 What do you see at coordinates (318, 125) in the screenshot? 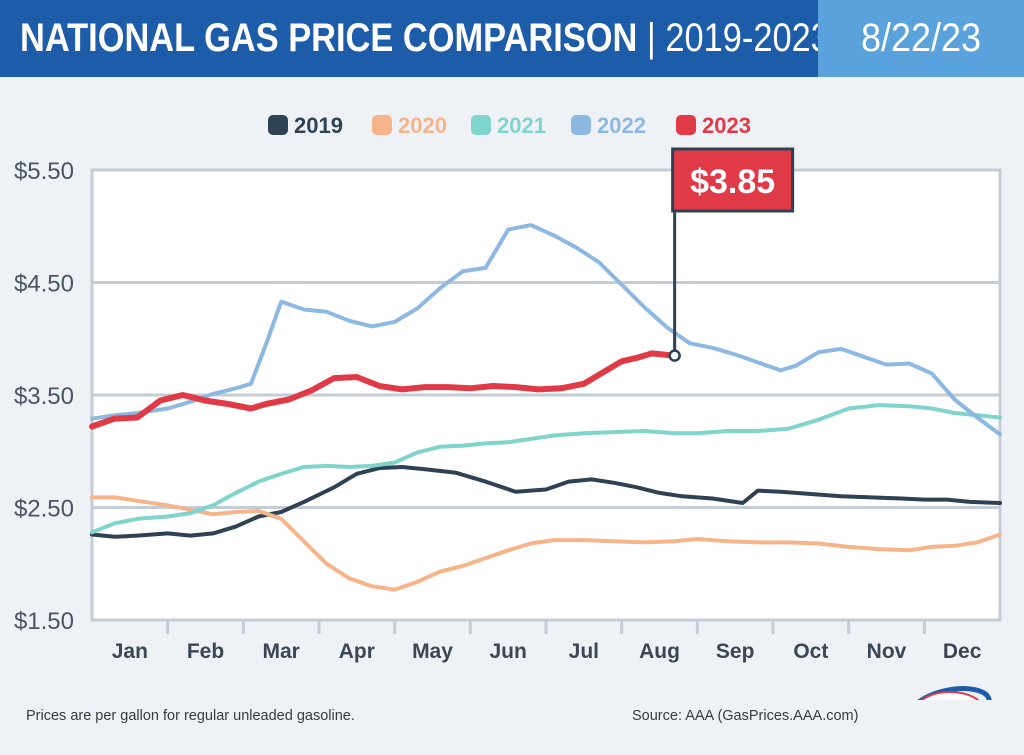
I see `legend-label-2019: 2019` at bounding box center [318, 125].